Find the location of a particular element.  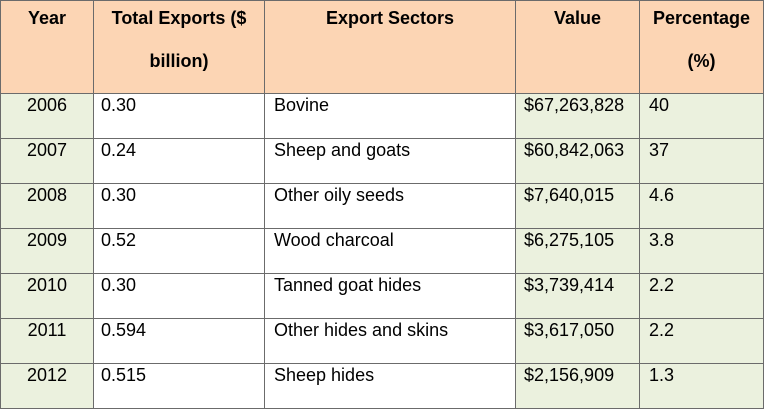

header-value: Value is located at coordinates (577, 47).